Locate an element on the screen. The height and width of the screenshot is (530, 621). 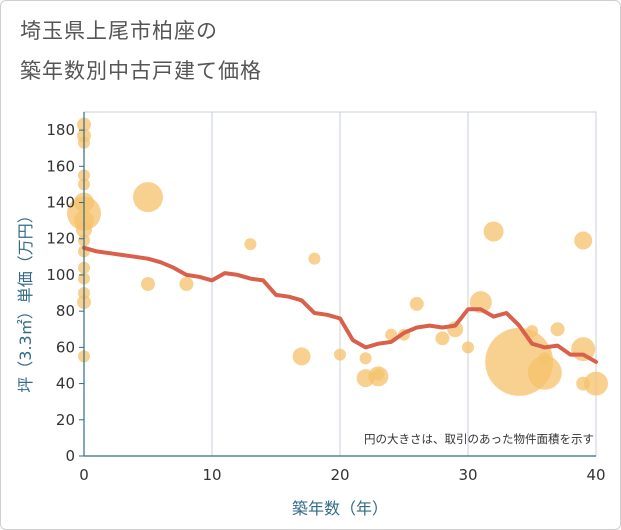
y-tick-label: 100 is located at coordinates (60, 275).